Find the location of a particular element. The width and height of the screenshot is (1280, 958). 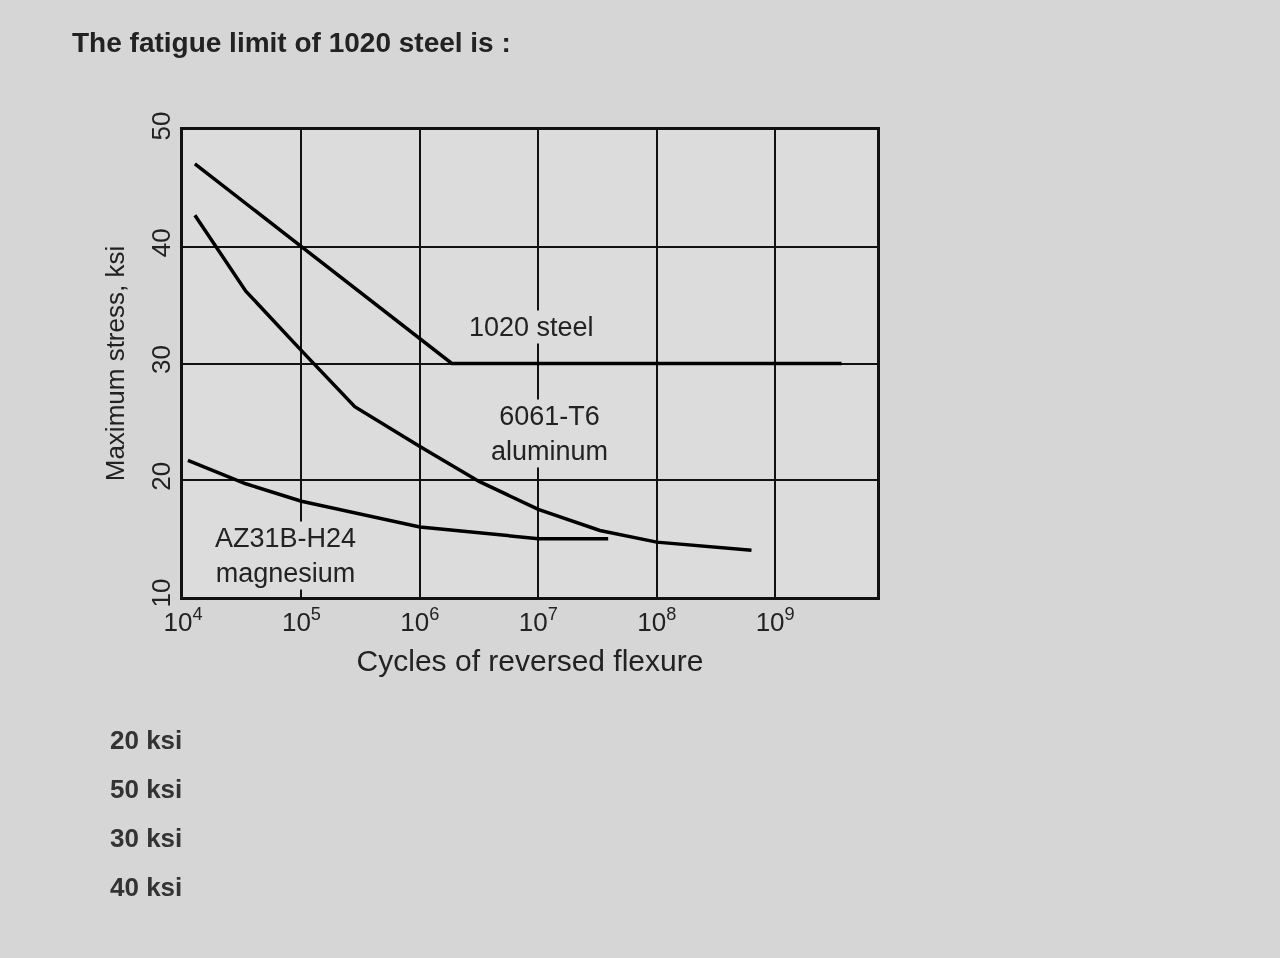

y-tick-label: 30 is located at coordinates (160, 360).